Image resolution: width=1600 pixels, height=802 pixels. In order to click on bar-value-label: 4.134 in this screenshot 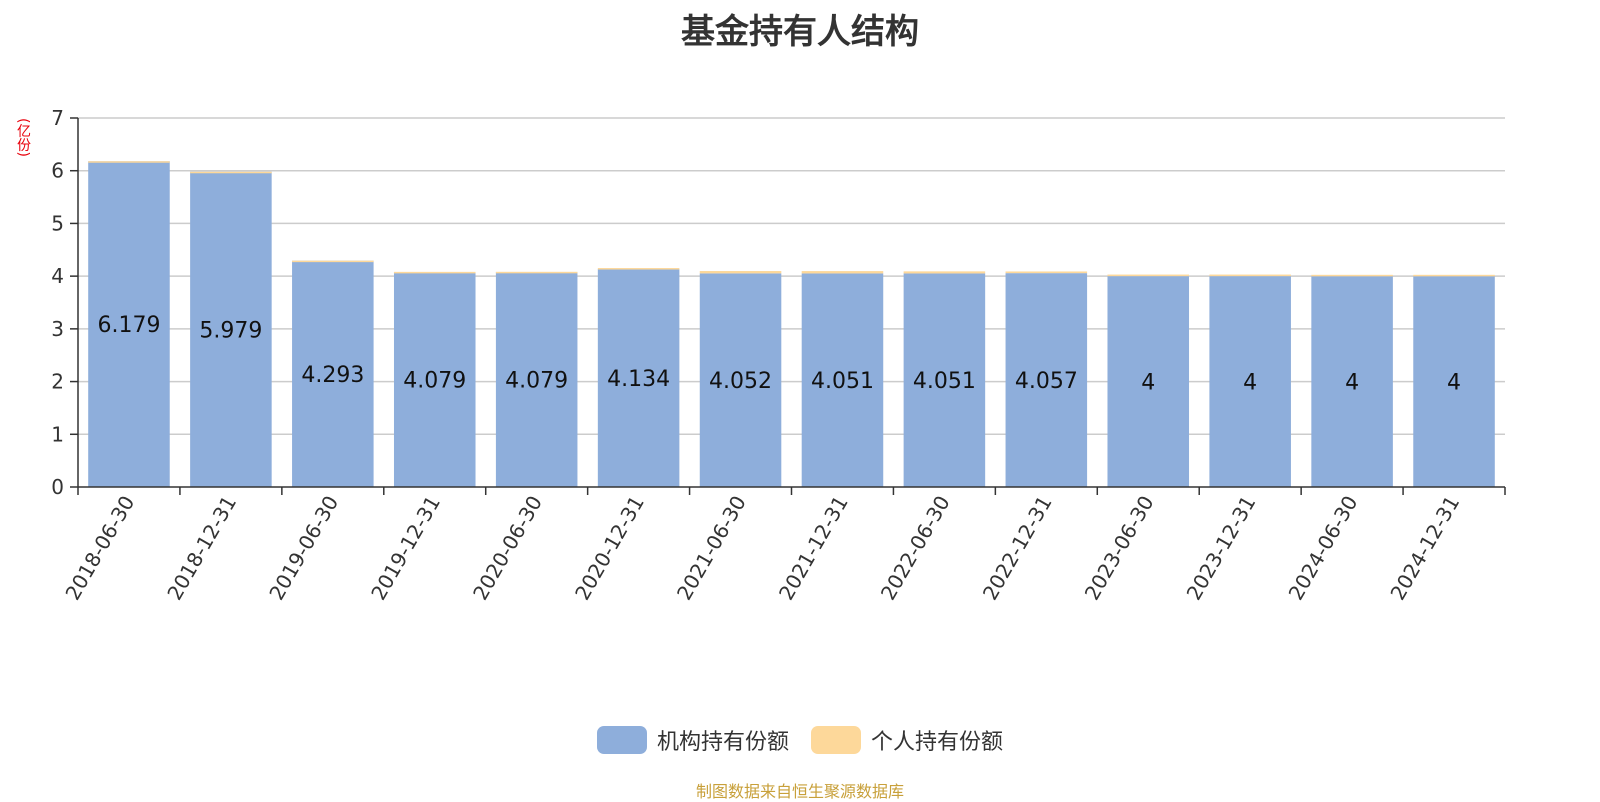, I will do `click(638, 379)`.